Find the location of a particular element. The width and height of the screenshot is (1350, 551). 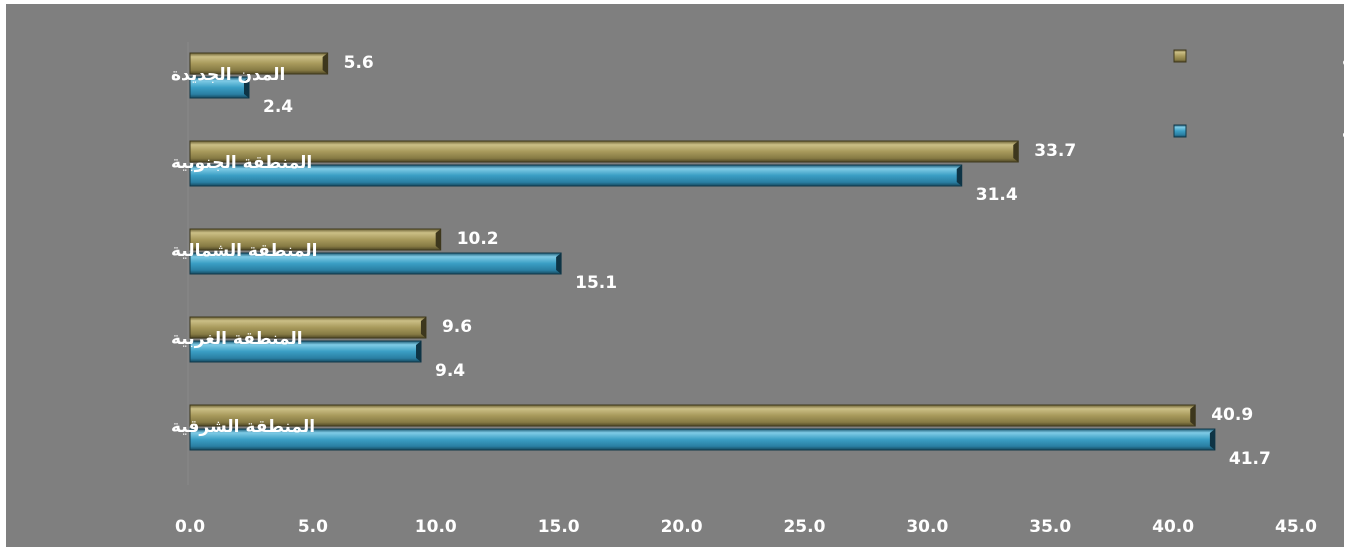

legend-label: نسبة الاطفال is located at coordinates (1343, 57).